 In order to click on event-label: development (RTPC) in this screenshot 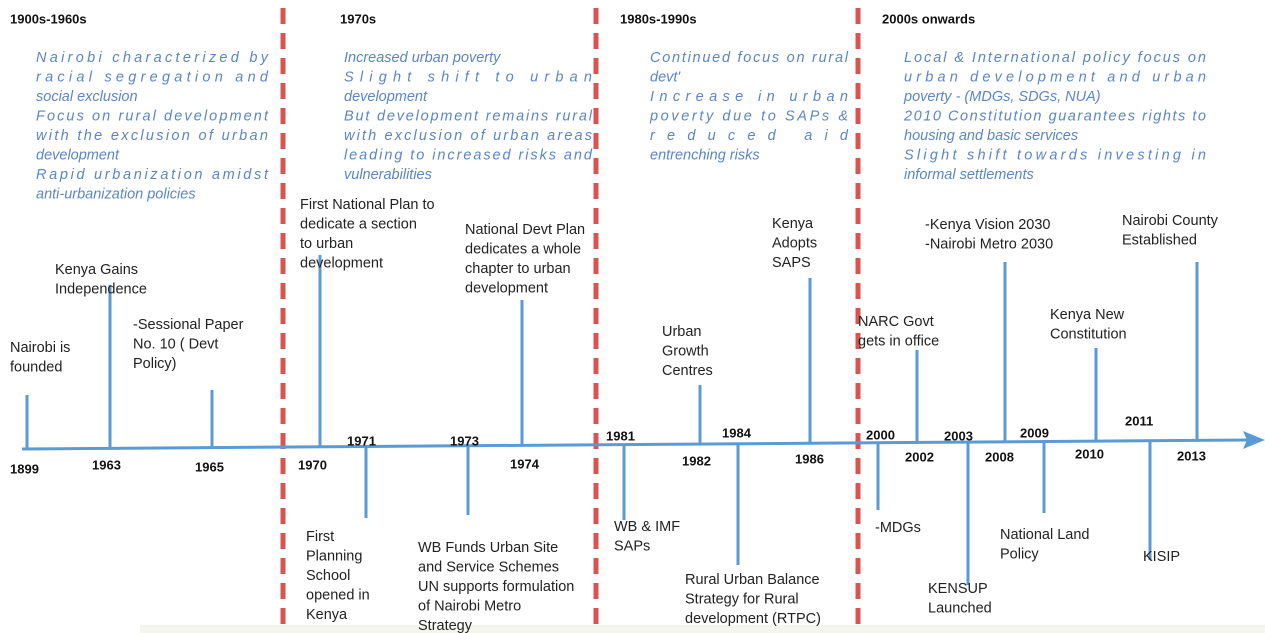, I will do `click(753, 619)`.